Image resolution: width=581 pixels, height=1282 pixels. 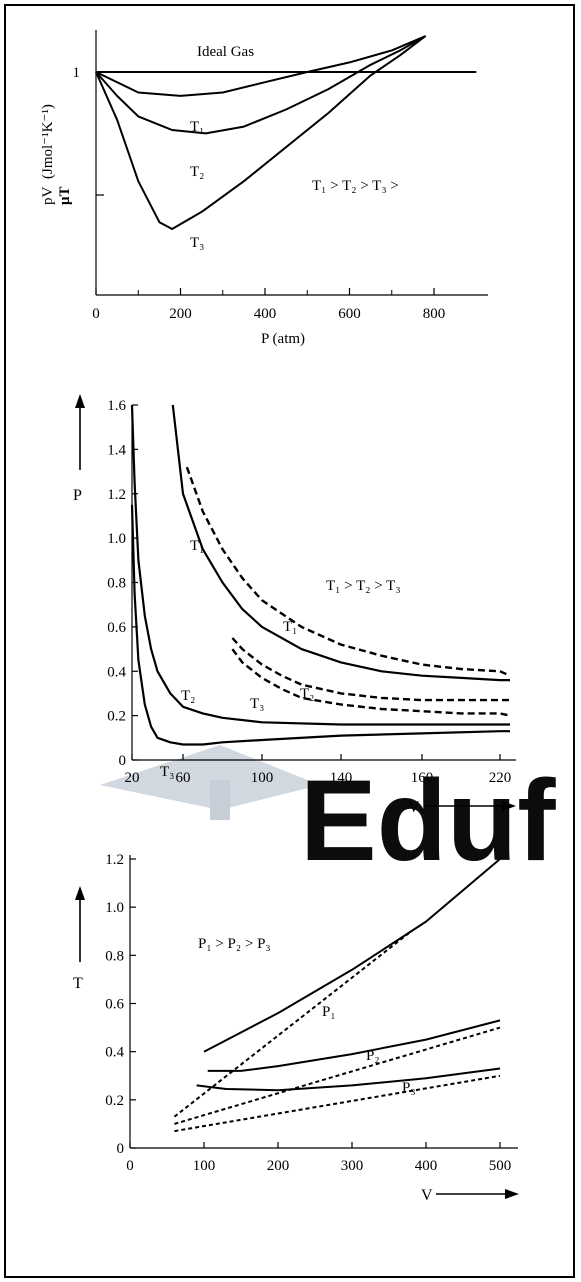 I want to click on c3-y-tick-label: 0, so click(x=121, y=1149).